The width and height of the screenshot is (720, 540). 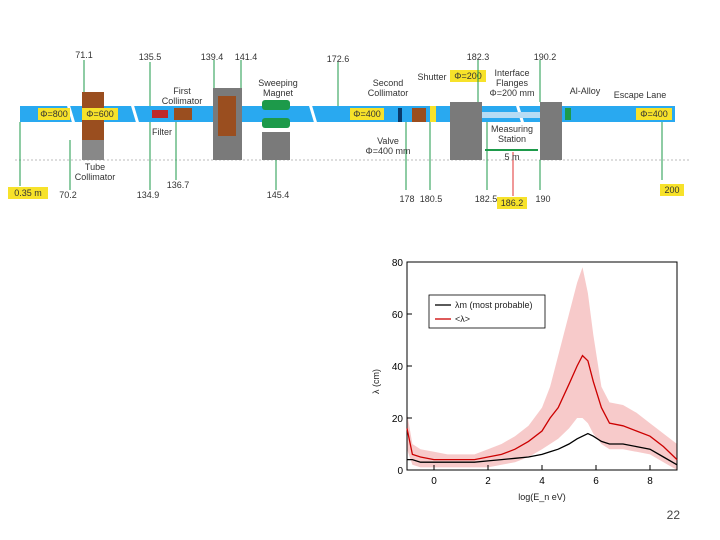 What do you see at coordinates (376, 381) in the screenshot?
I see `y-axis-label: λ (cm)` at bounding box center [376, 381].